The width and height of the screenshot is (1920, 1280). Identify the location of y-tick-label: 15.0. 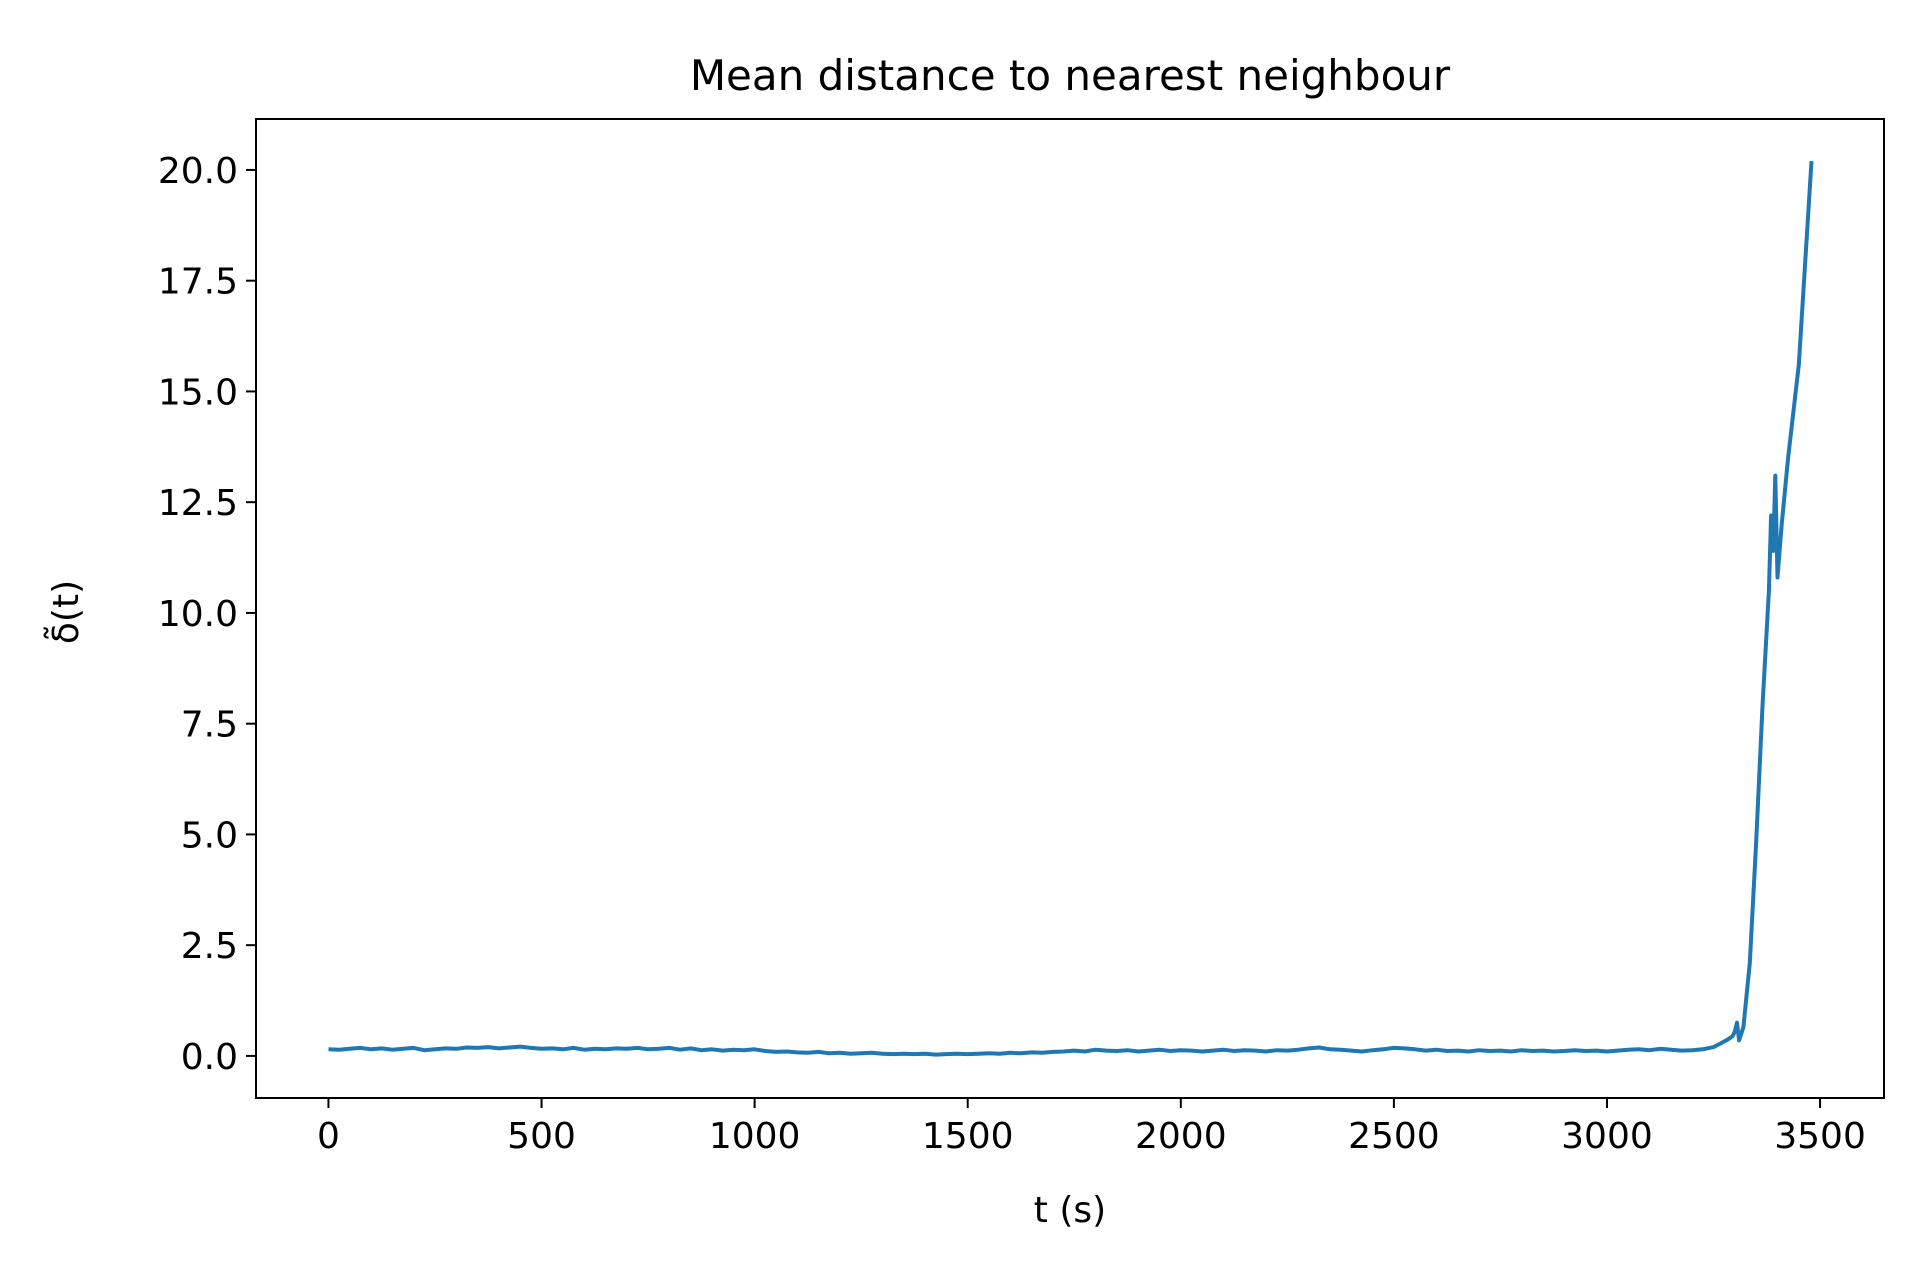
(198, 392).